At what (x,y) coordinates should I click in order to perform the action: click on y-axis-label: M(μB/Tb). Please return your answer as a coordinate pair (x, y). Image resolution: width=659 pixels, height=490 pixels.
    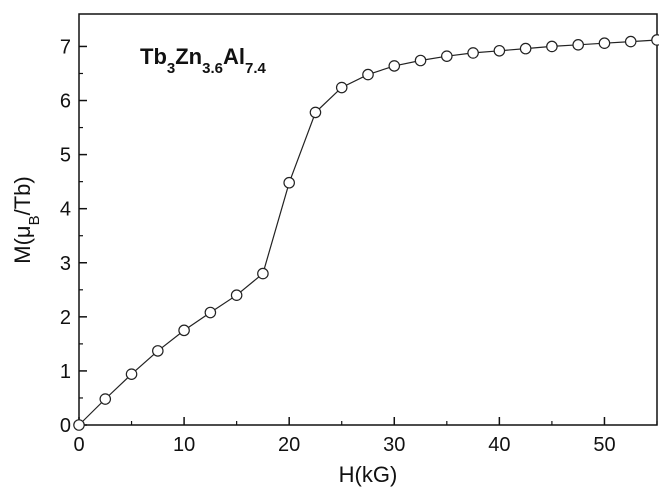
    Looking at the image, I should click on (26, 219).